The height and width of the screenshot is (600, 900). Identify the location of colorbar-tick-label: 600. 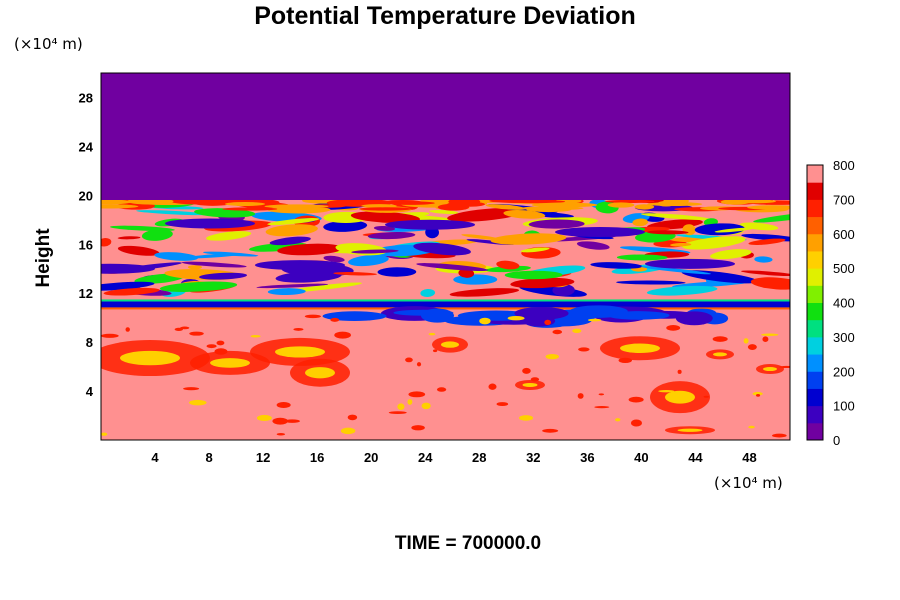
(844, 234).